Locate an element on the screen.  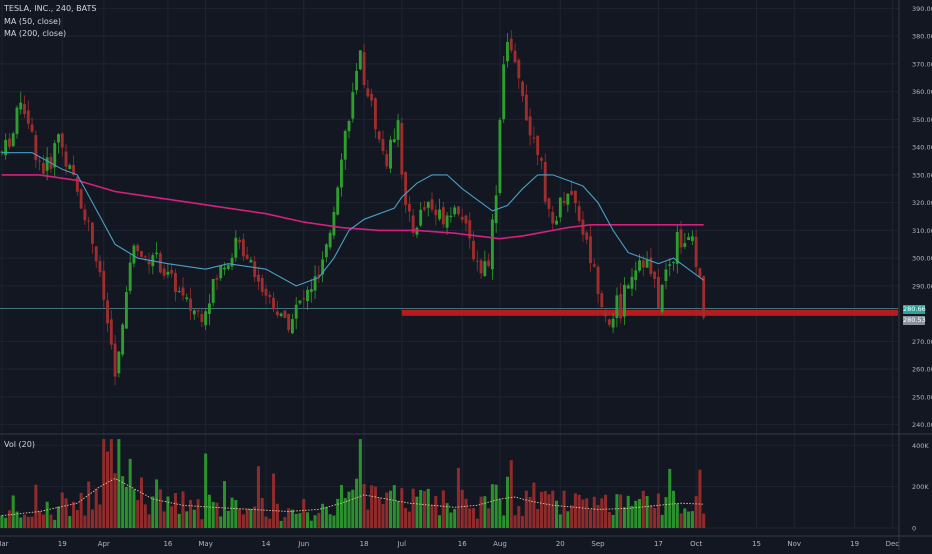
y-tick-label: 300.00 is located at coordinates (922, 259).